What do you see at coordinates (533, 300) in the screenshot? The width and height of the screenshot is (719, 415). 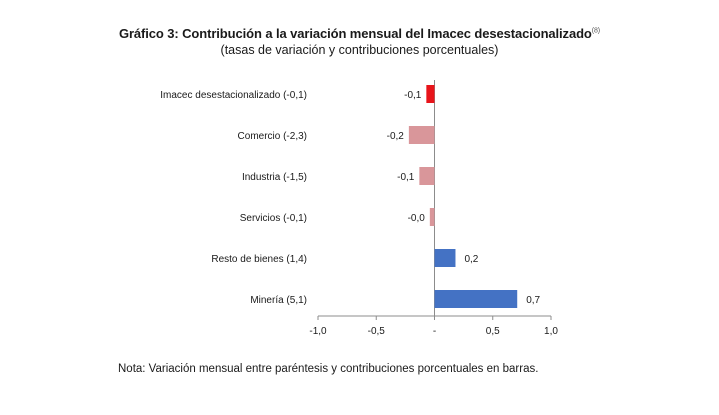 I see `data-label: 0,7` at bounding box center [533, 300].